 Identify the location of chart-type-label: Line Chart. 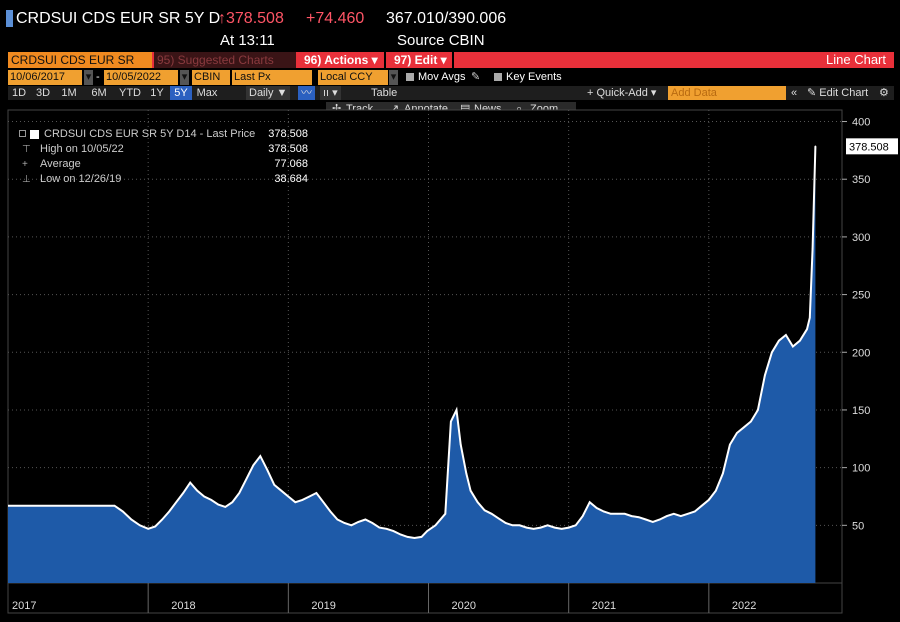
(856, 59).